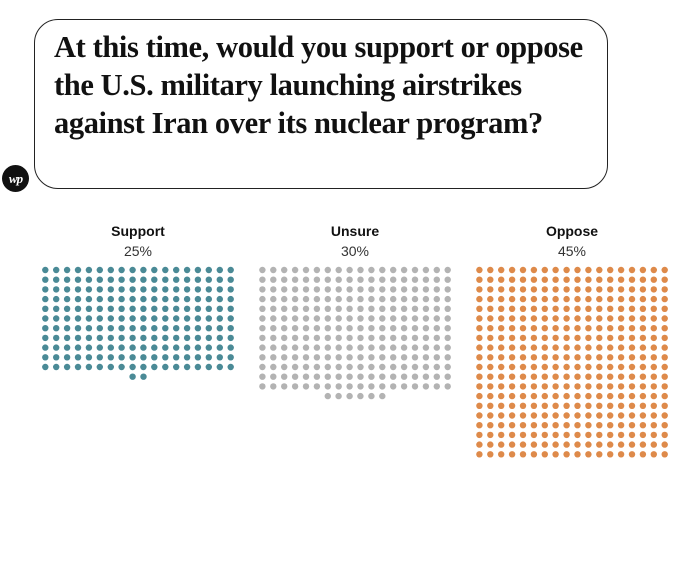 The image size is (699, 572). What do you see at coordinates (355, 231) in the screenshot?
I see `category-label-unsure: Unsure` at bounding box center [355, 231].